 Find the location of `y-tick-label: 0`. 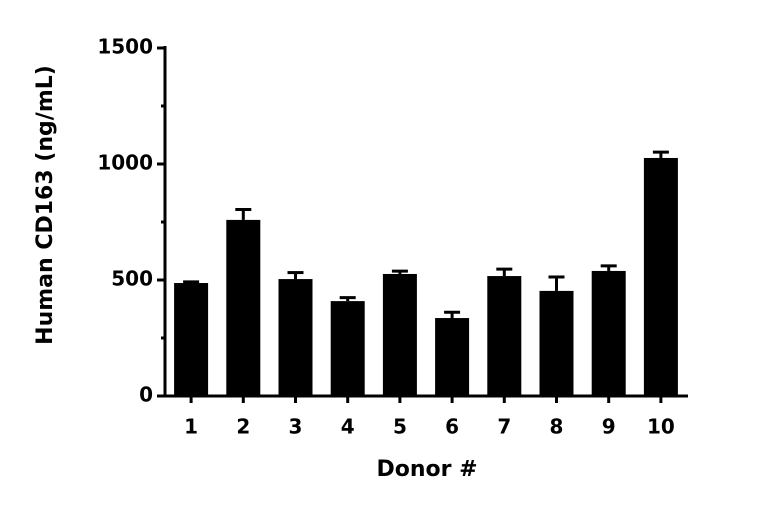

y-tick-label: 0 is located at coordinates (146, 395).